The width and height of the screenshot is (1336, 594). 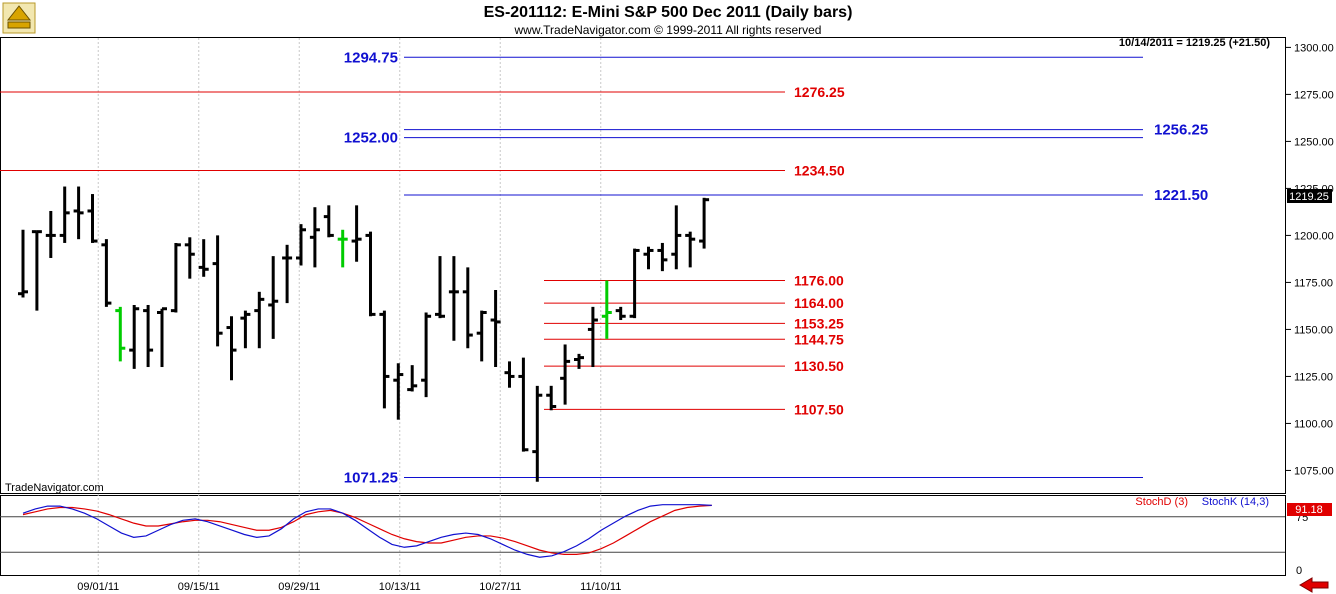 I want to click on stoch-k-line, so click(x=367, y=531).